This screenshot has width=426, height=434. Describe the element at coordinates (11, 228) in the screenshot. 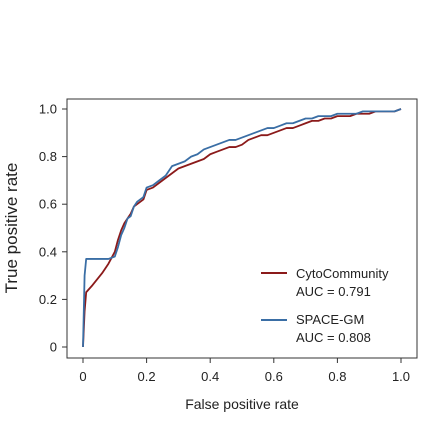

I see `y-axis-title: True positive rate` at that location.